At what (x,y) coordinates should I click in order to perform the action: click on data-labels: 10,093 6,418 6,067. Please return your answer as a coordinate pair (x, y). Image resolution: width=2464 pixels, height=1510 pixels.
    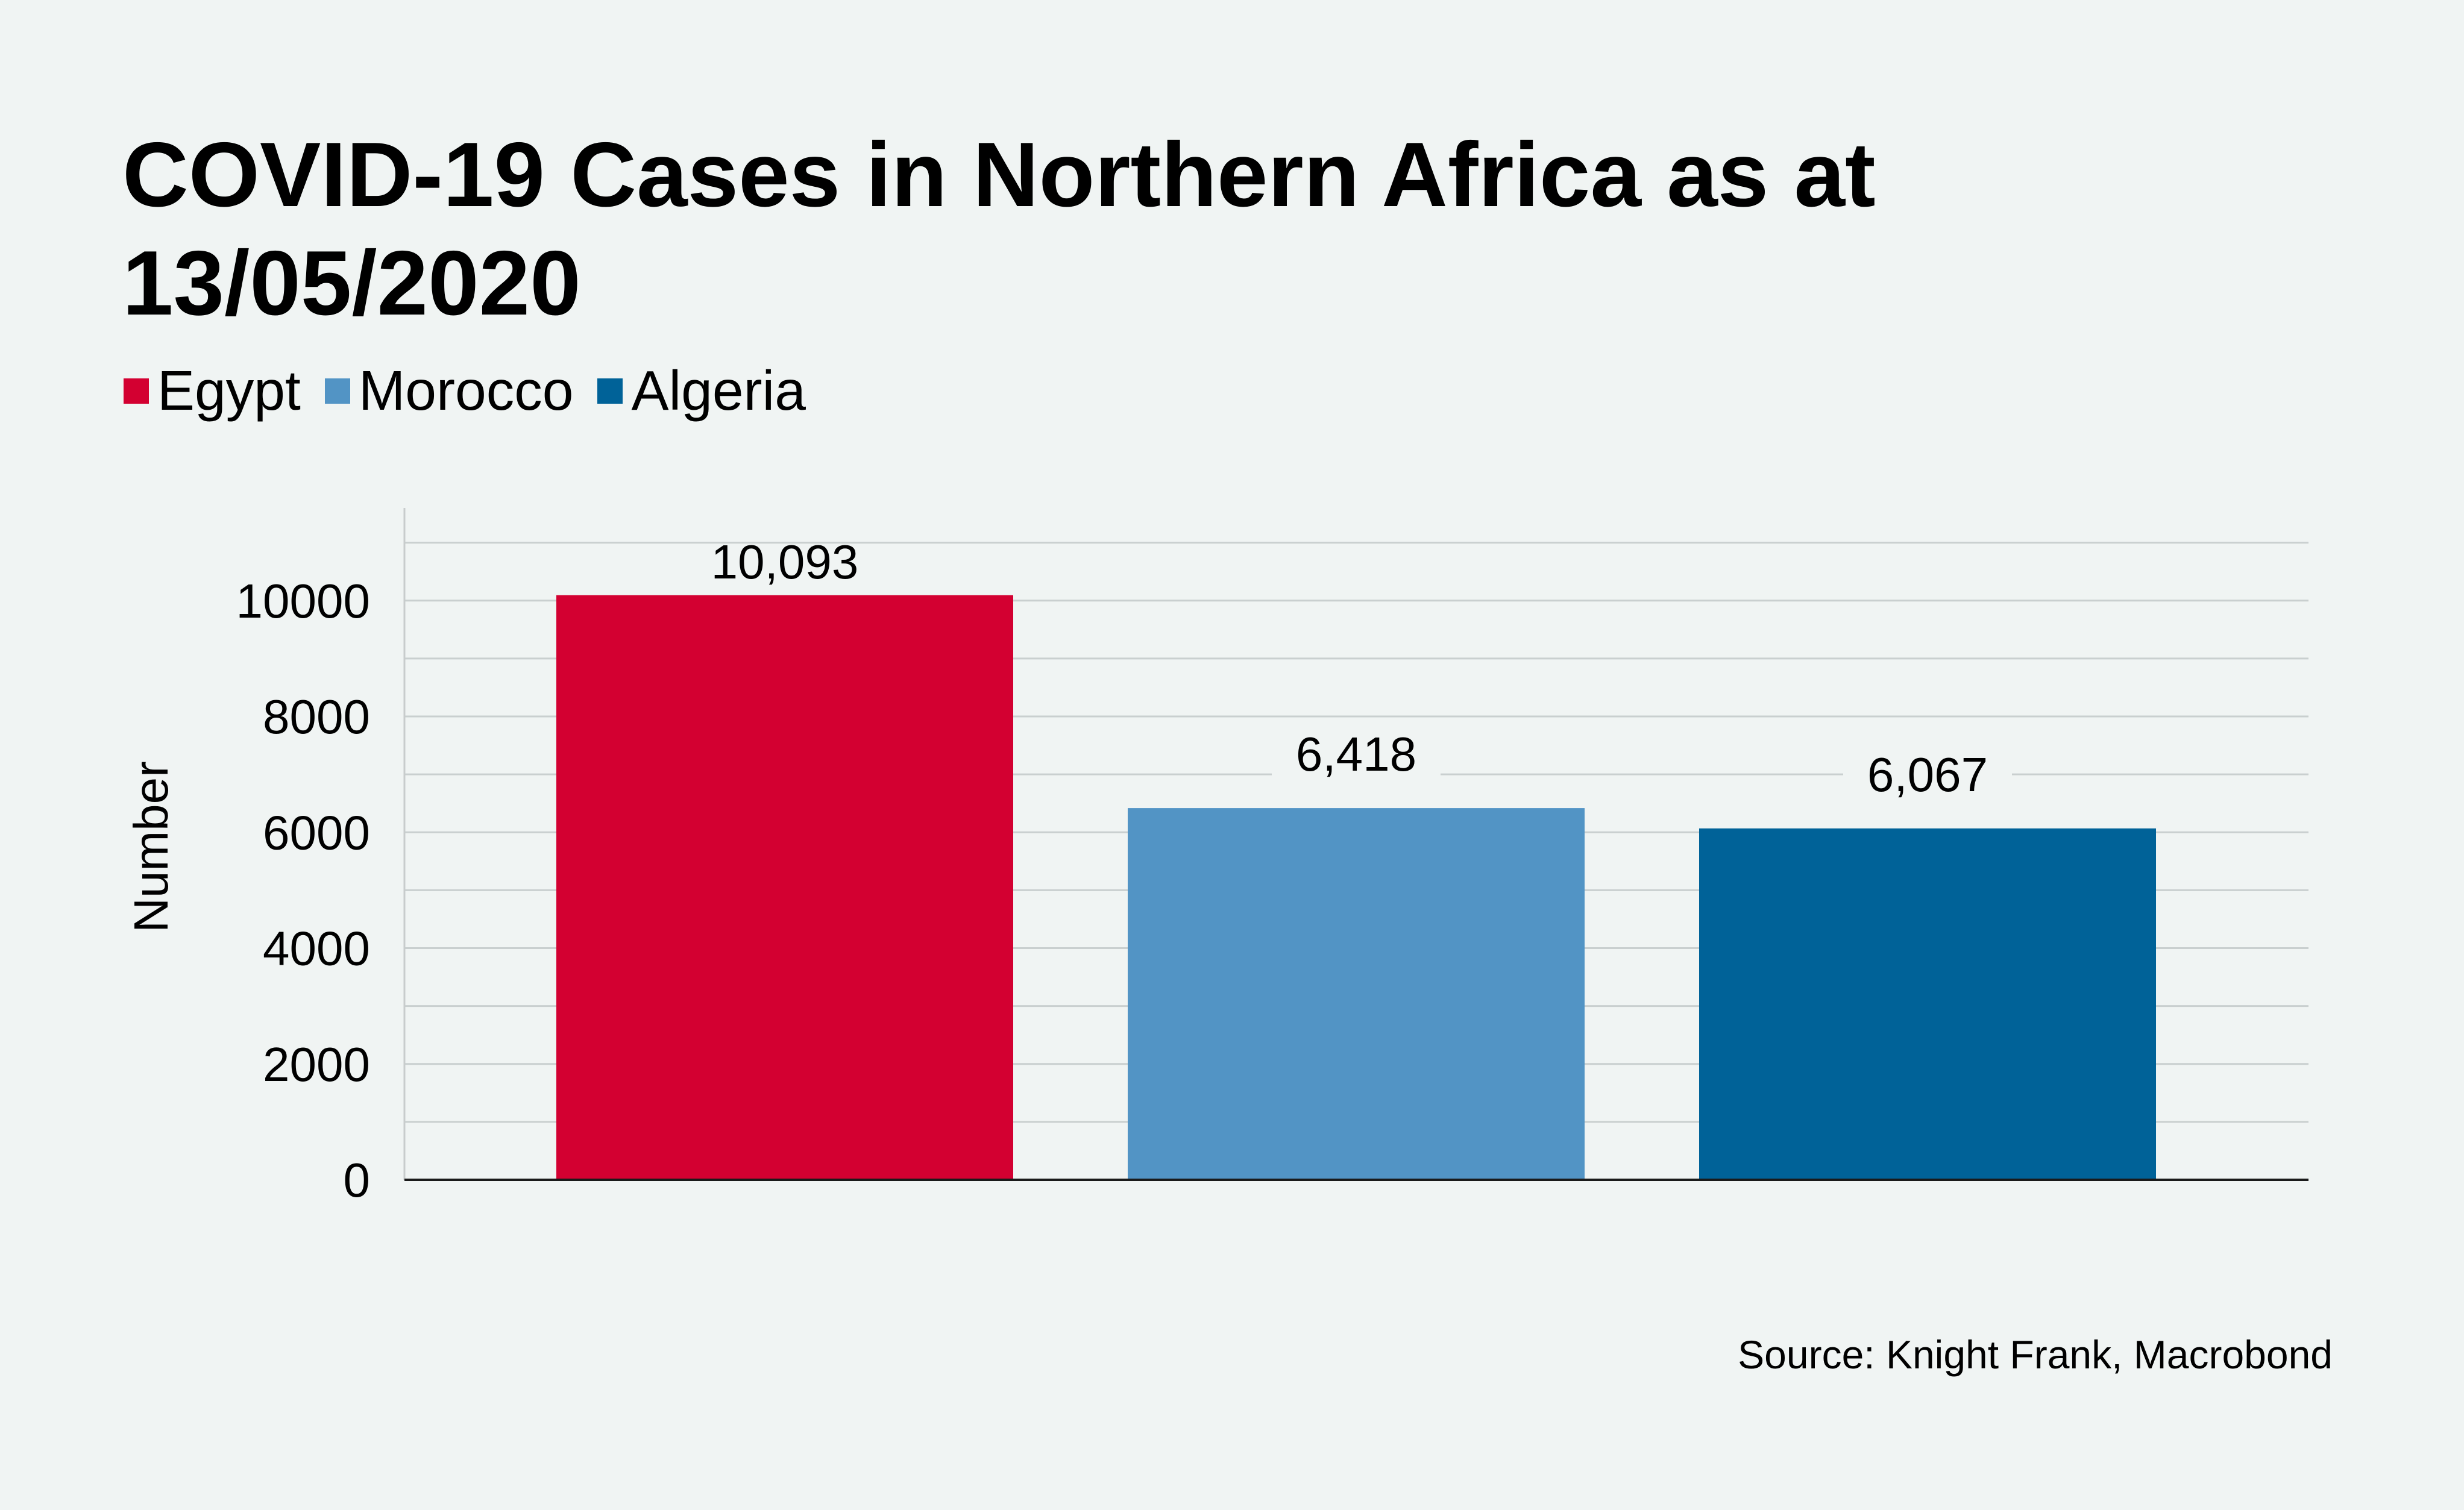
    Looking at the image, I should click on (1361, 669).